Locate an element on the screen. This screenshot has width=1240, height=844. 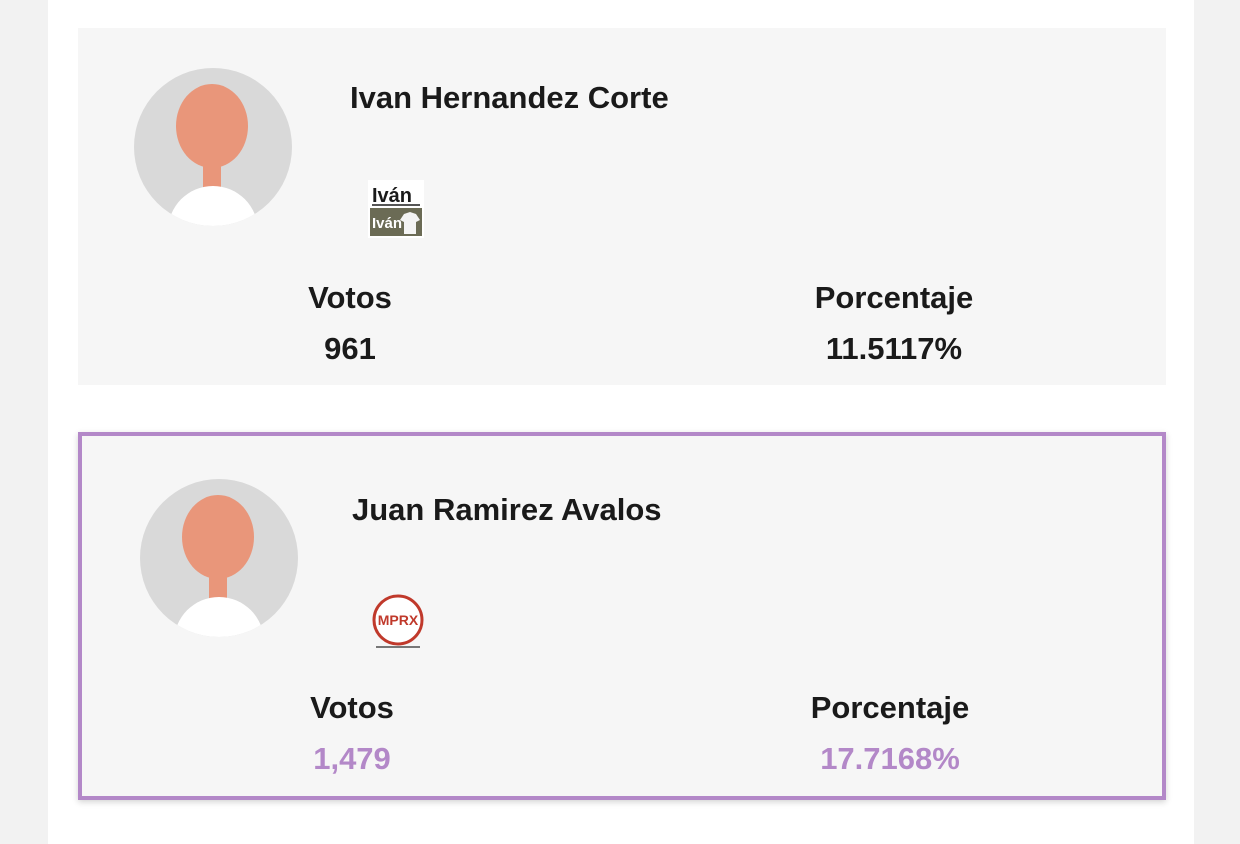
candidate-name: Ivan Hernandez Corte is located at coordinates (509, 97).